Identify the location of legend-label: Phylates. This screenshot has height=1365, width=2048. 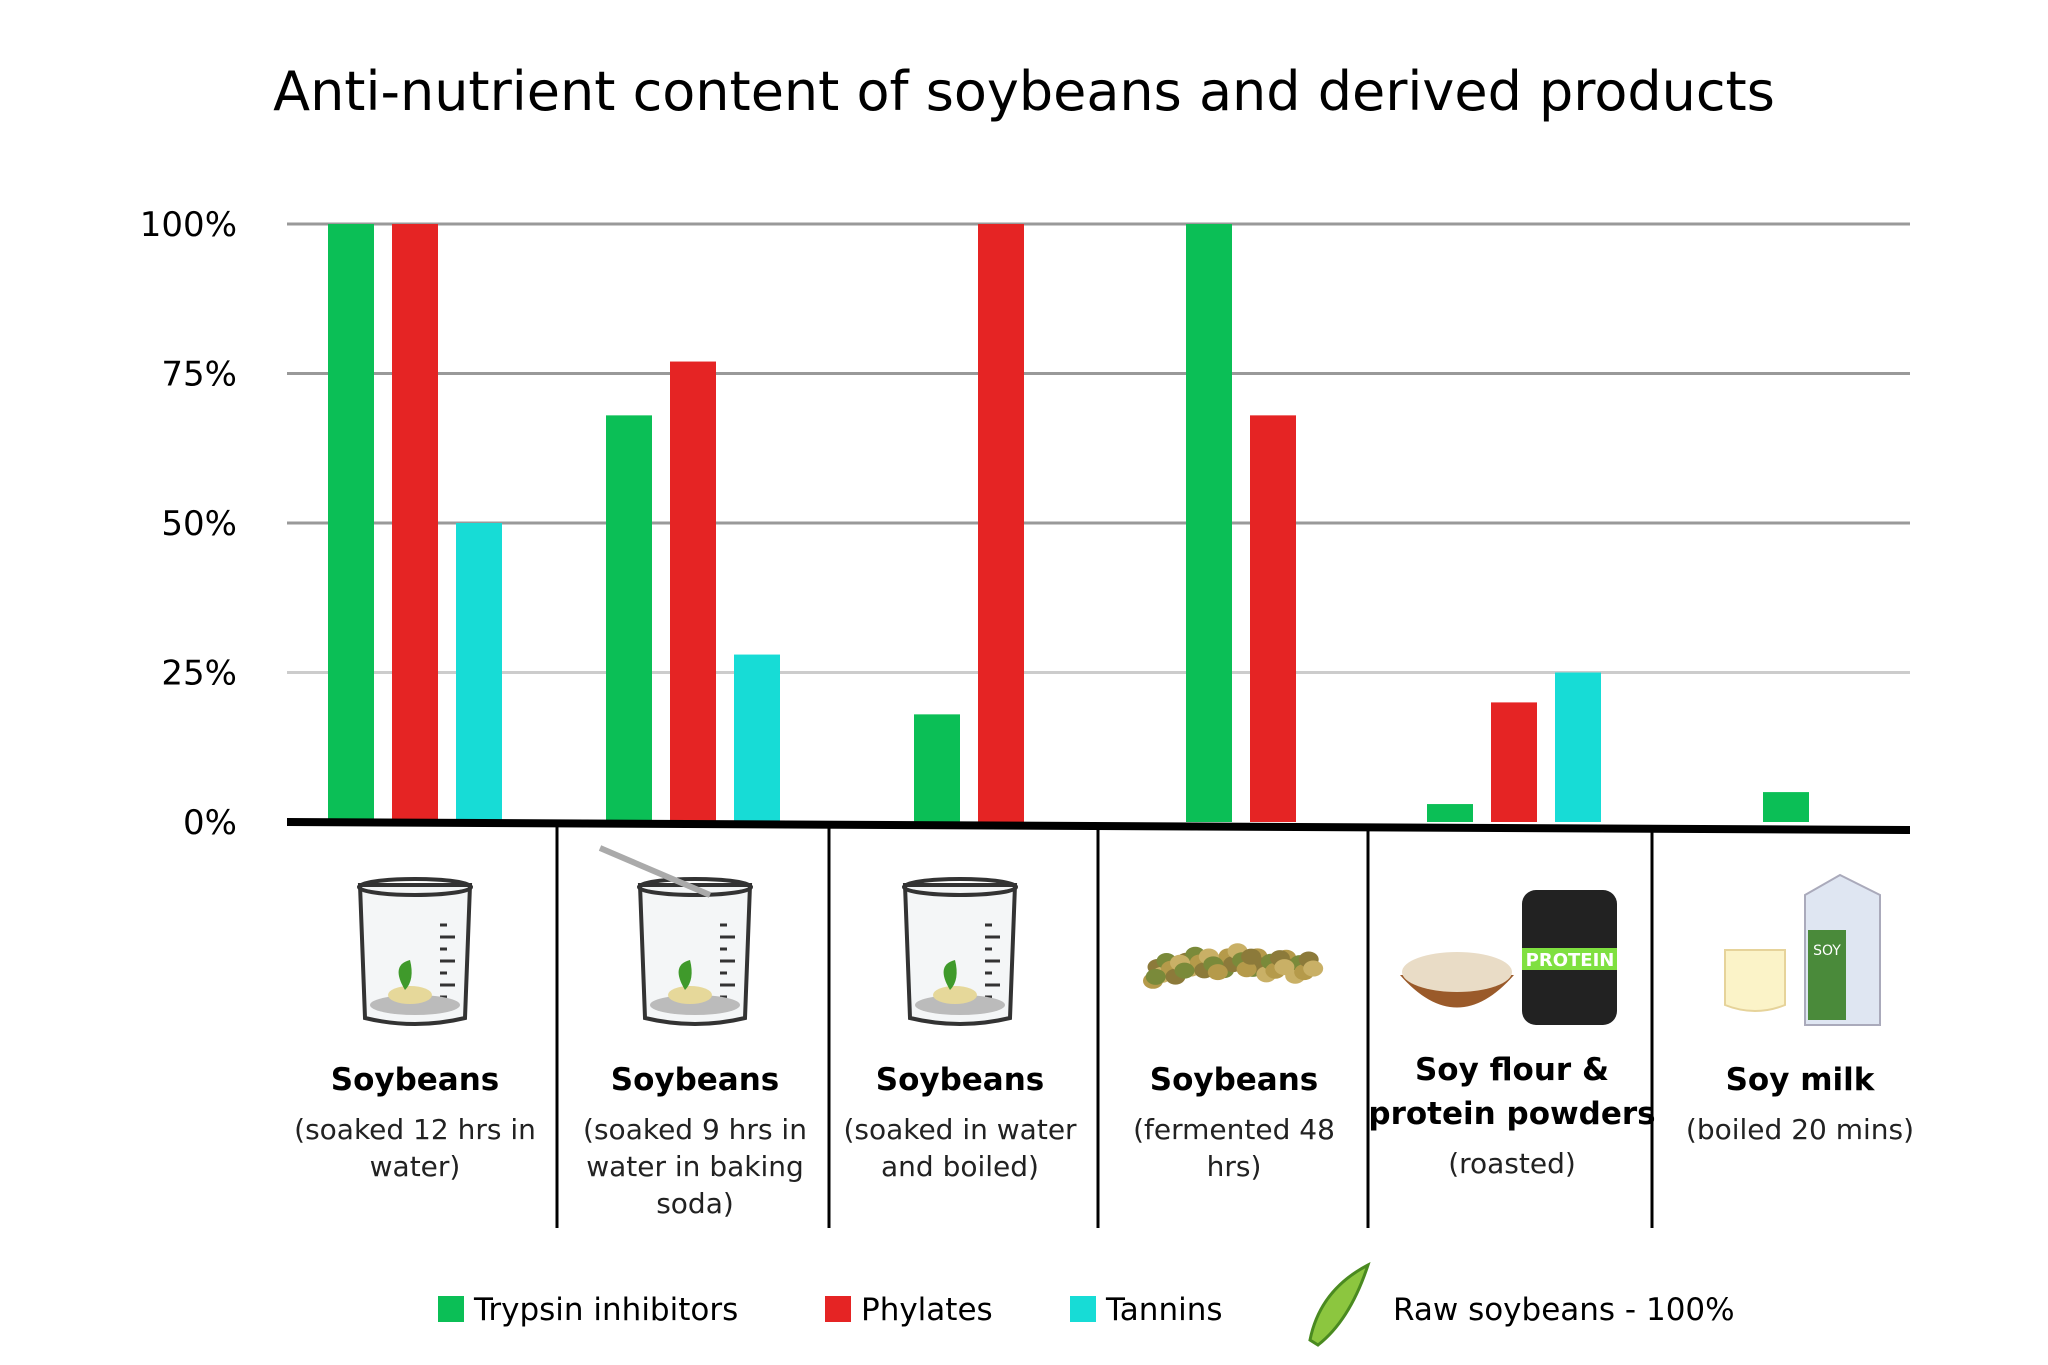
(927, 1310).